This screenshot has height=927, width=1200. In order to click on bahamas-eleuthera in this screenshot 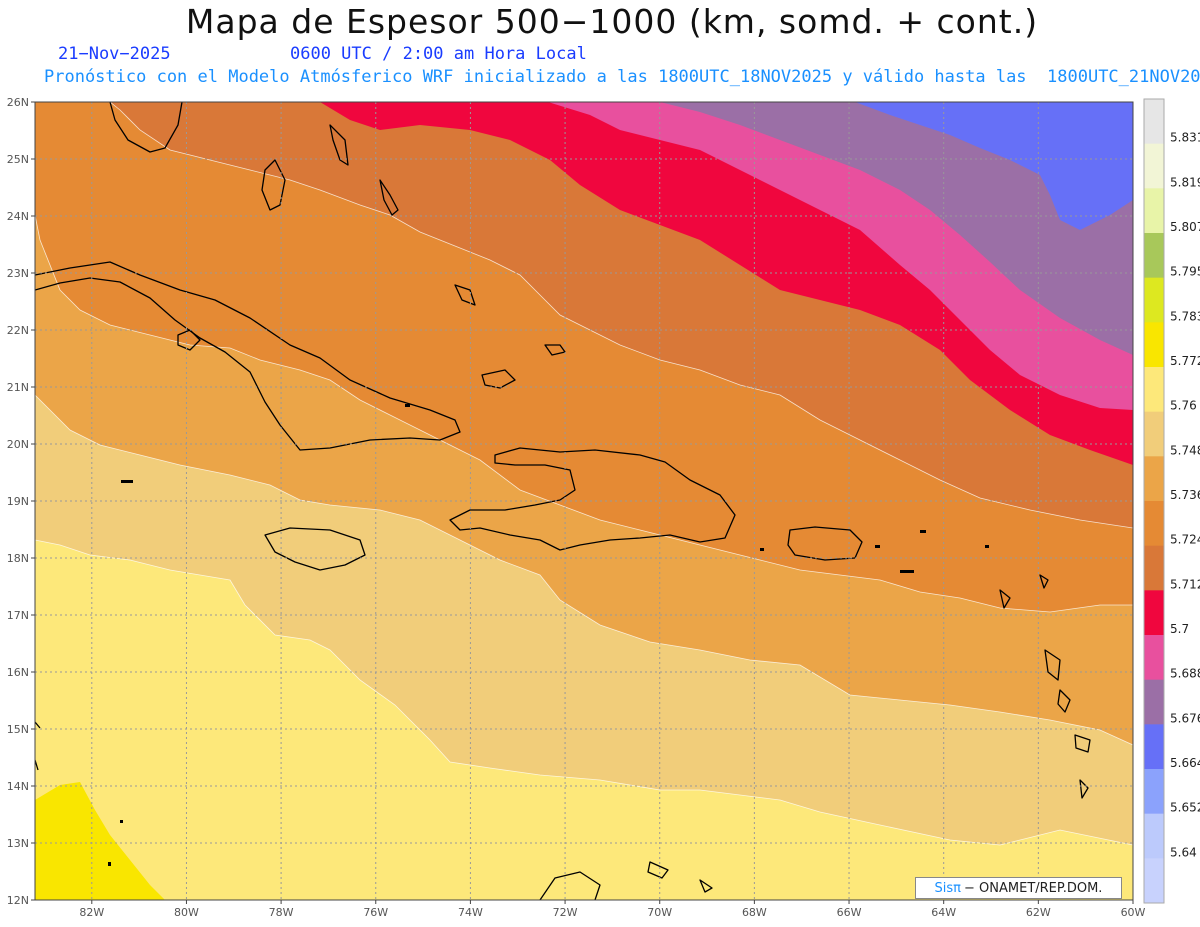, I will do `click(389, 197)`.